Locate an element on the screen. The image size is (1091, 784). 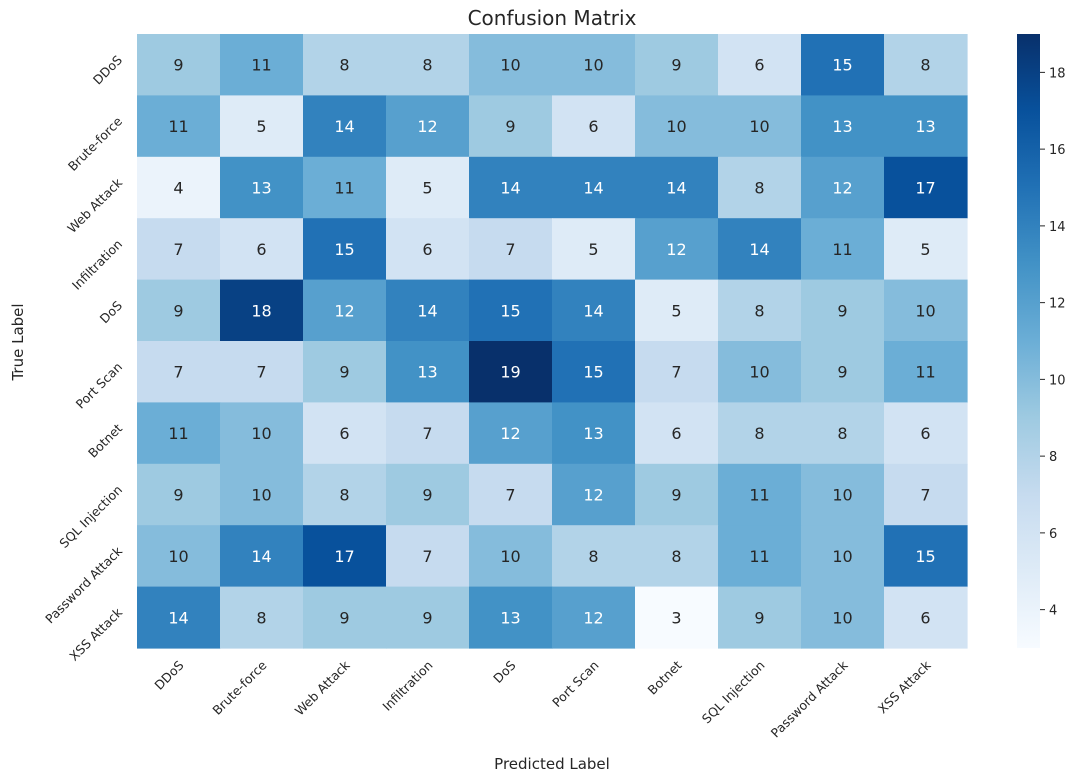
x-tick-label: DoS is located at coordinates (504, 671).